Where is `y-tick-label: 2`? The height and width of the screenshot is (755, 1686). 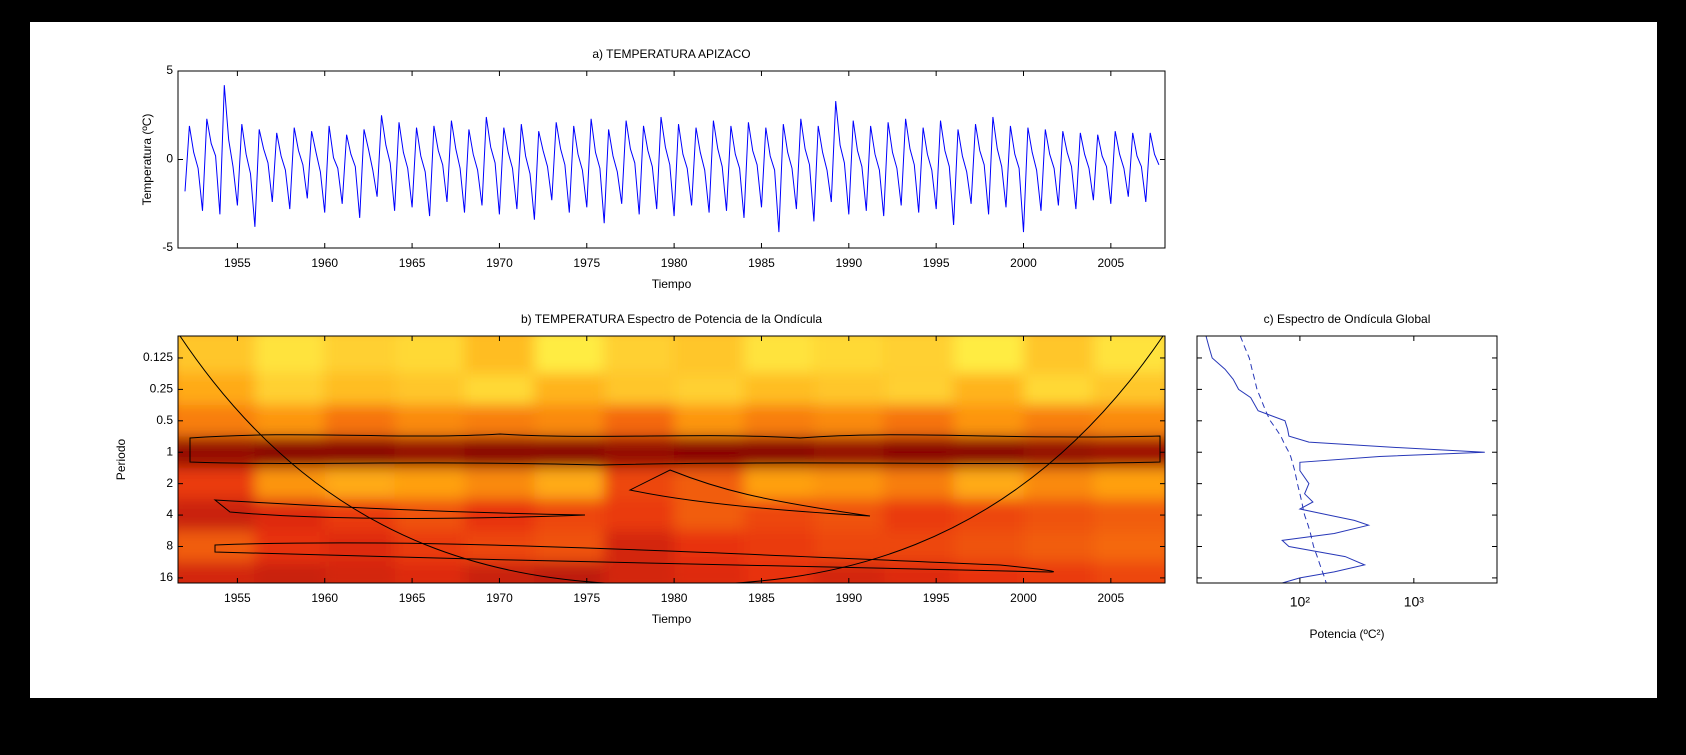 y-tick-label: 2 is located at coordinates (169, 483).